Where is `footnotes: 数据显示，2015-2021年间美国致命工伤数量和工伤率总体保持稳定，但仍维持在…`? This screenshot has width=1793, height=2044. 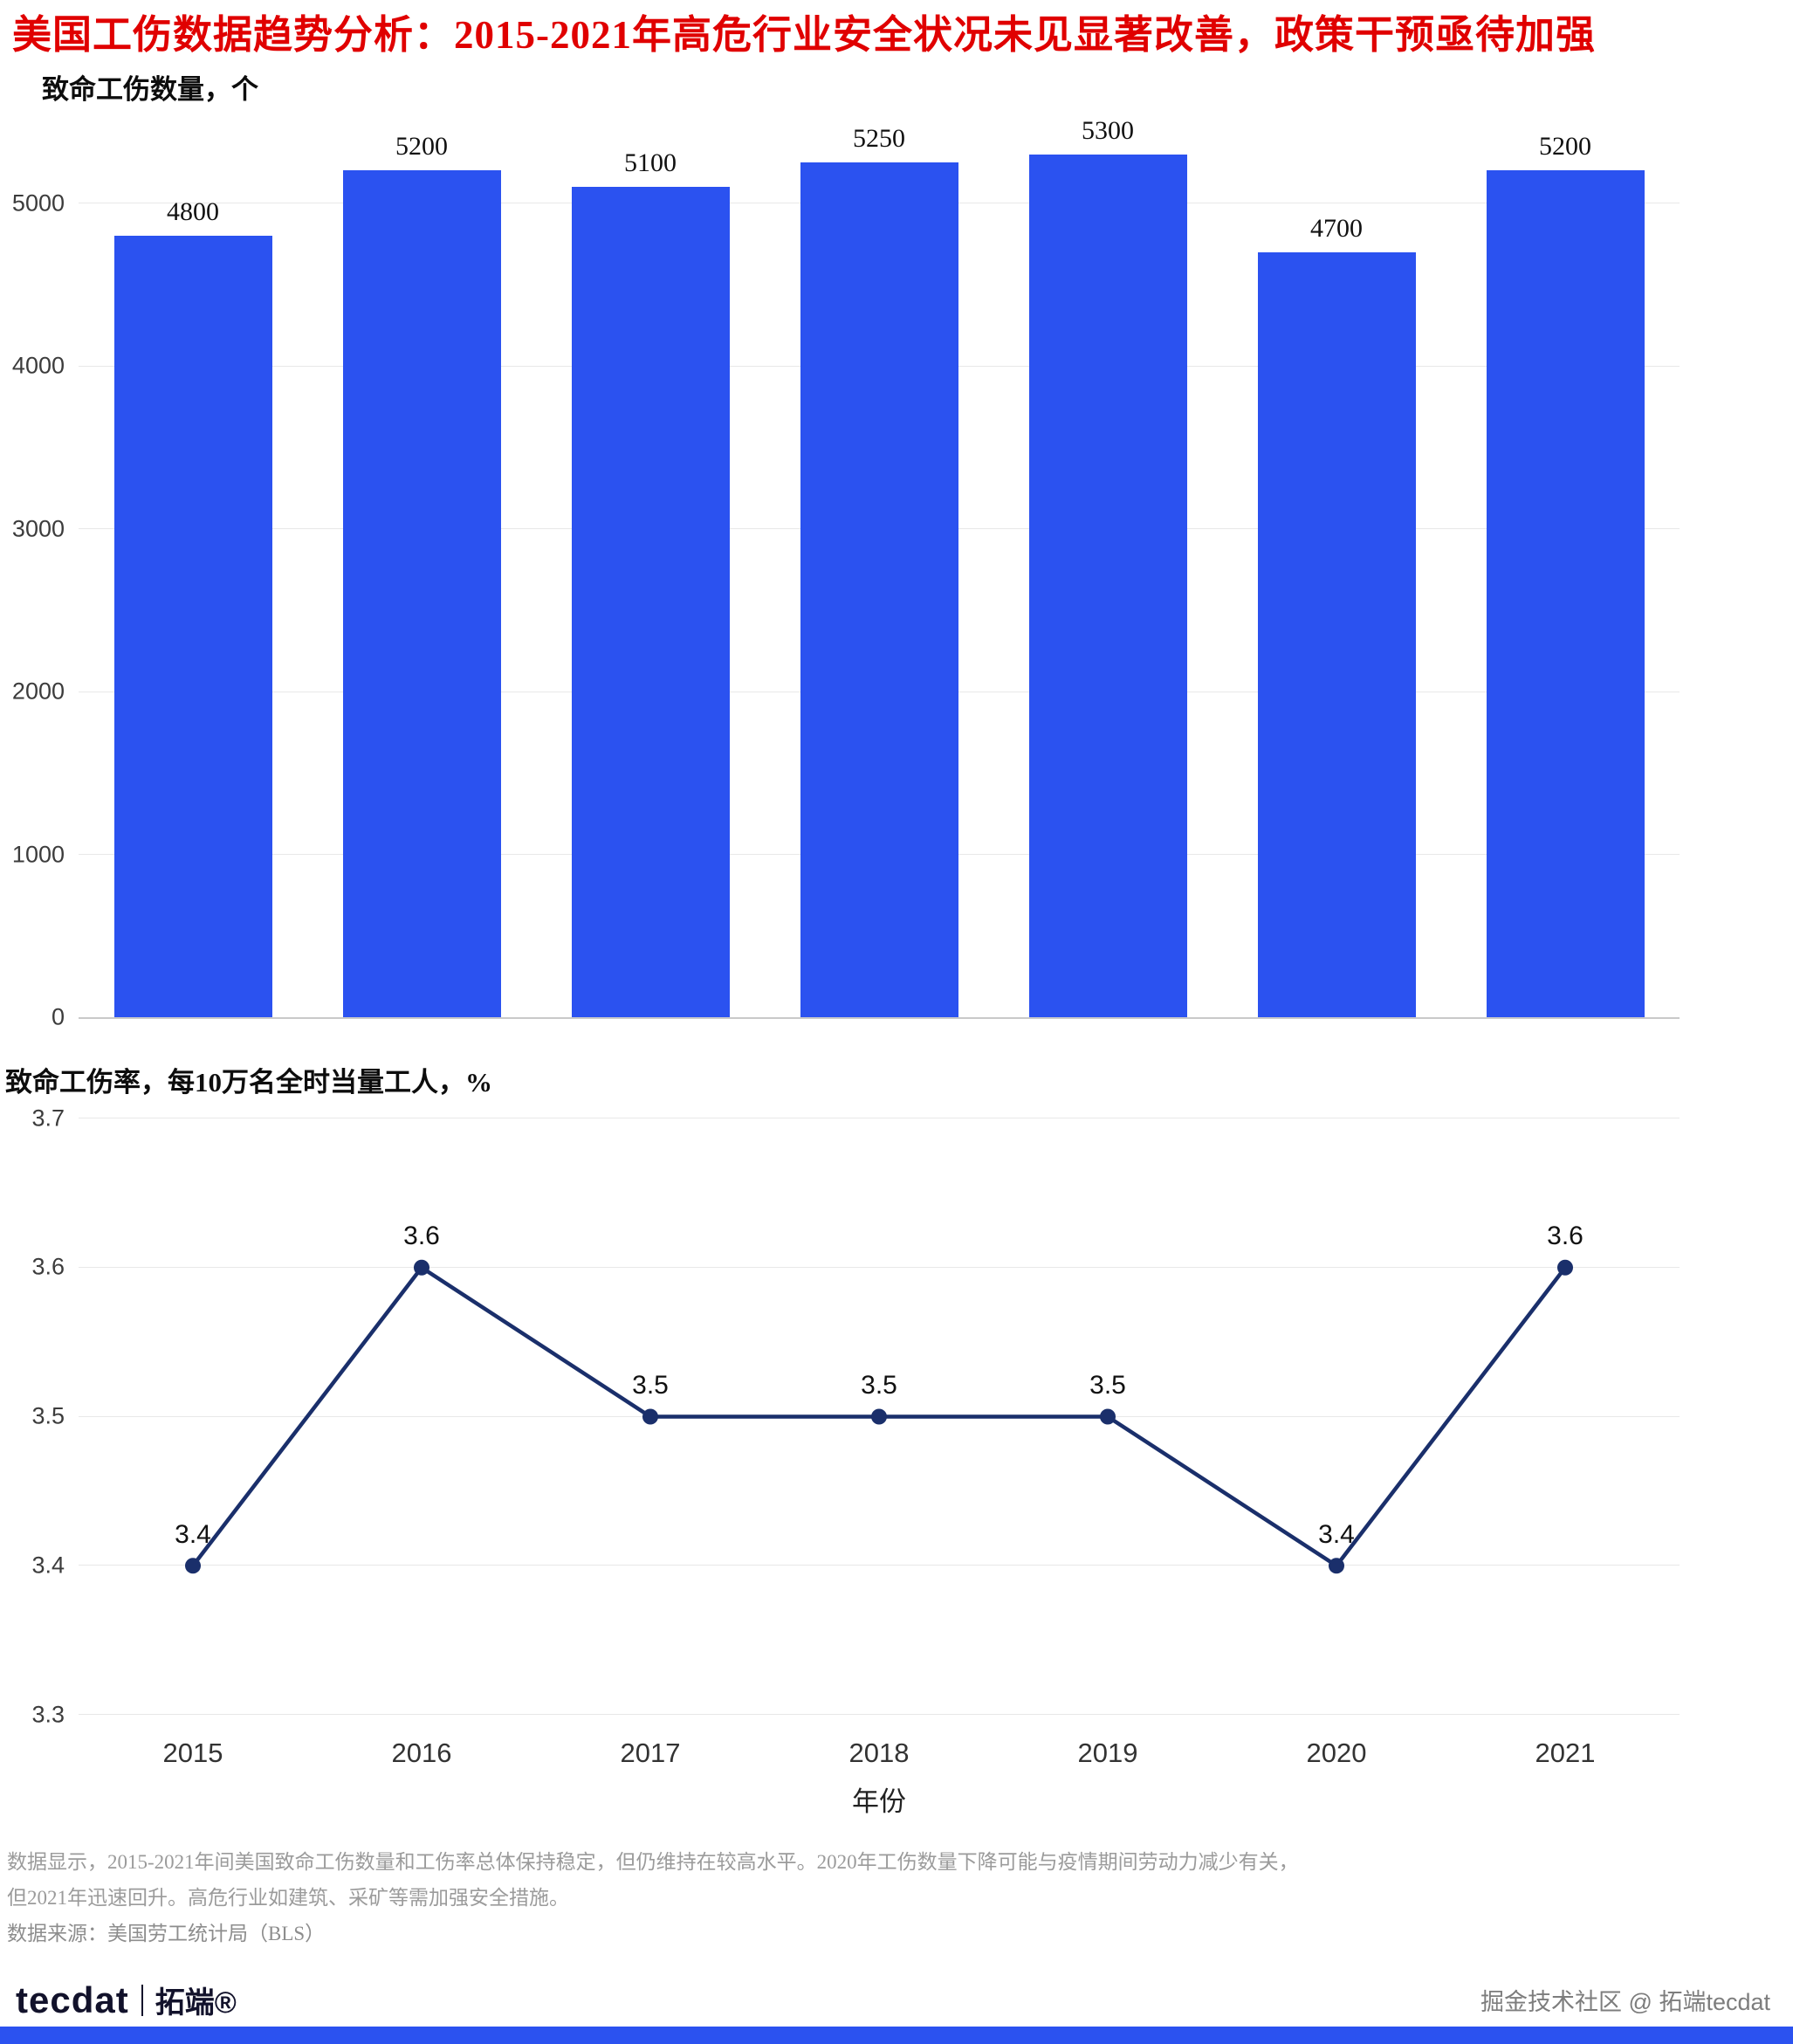
footnotes: 数据显示，2015-2021年间美国致命工伤数量和工伤率总体保持稳定，但仍维持在… is located at coordinates (892, 1899).